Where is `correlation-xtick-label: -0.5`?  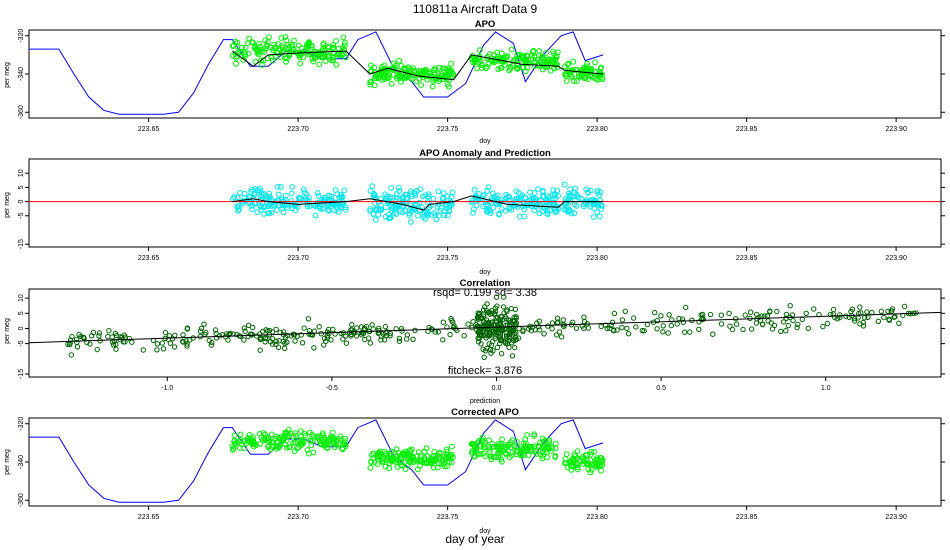
correlation-xtick-label: -0.5 is located at coordinates (332, 388).